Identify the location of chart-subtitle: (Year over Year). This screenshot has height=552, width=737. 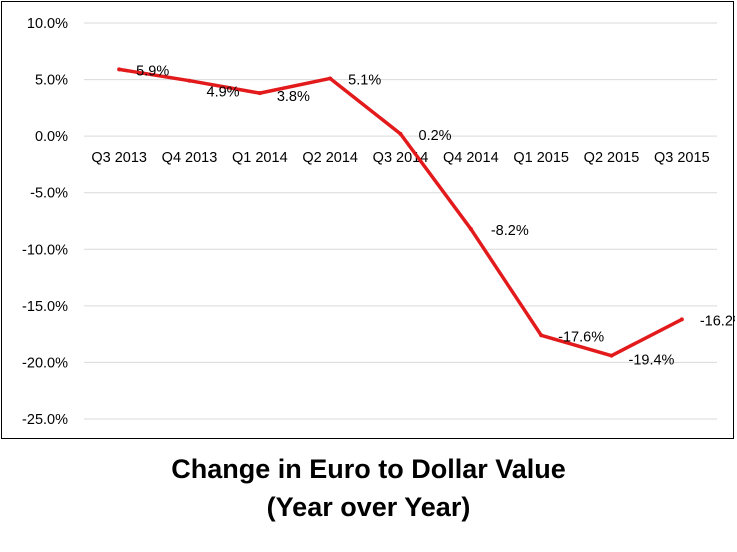
(368, 507).